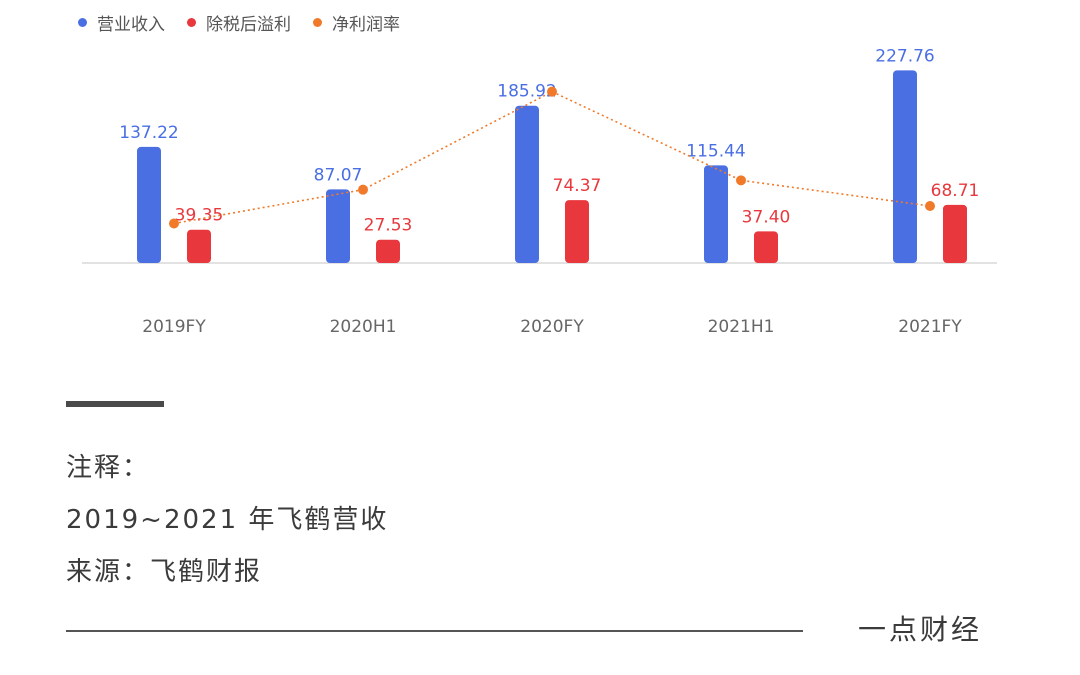 Image resolution: width=1080 pixels, height=675 pixels. What do you see at coordinates (766, 217) in the screenshot?
I see `data-label-profit-2021H1: 37.40` at bounding box center [766, 217].